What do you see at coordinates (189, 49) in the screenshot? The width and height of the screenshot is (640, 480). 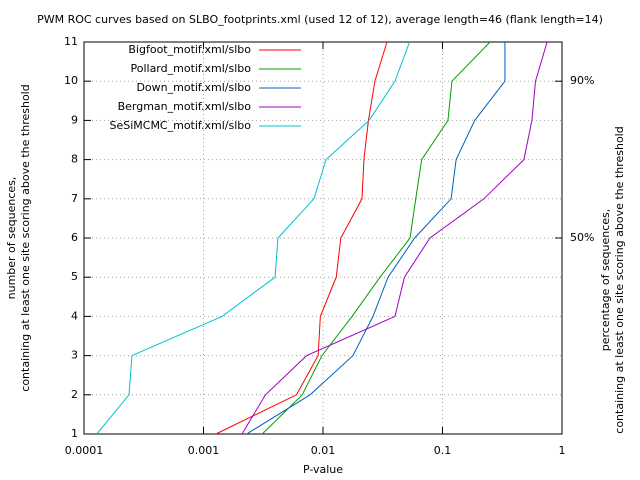 I see `legend-label: Bigfoot_motif.xml/slbo` at bounding box center [189, 49].